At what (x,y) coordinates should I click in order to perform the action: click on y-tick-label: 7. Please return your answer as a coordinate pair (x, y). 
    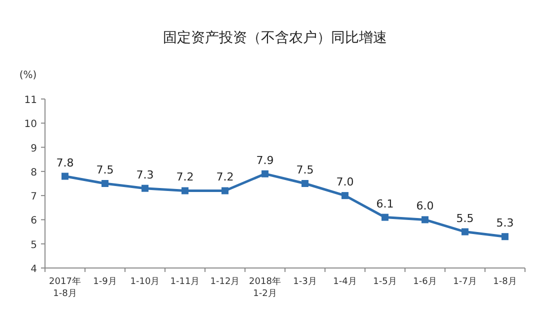
    Looking at the image, I should click on (33, 197).